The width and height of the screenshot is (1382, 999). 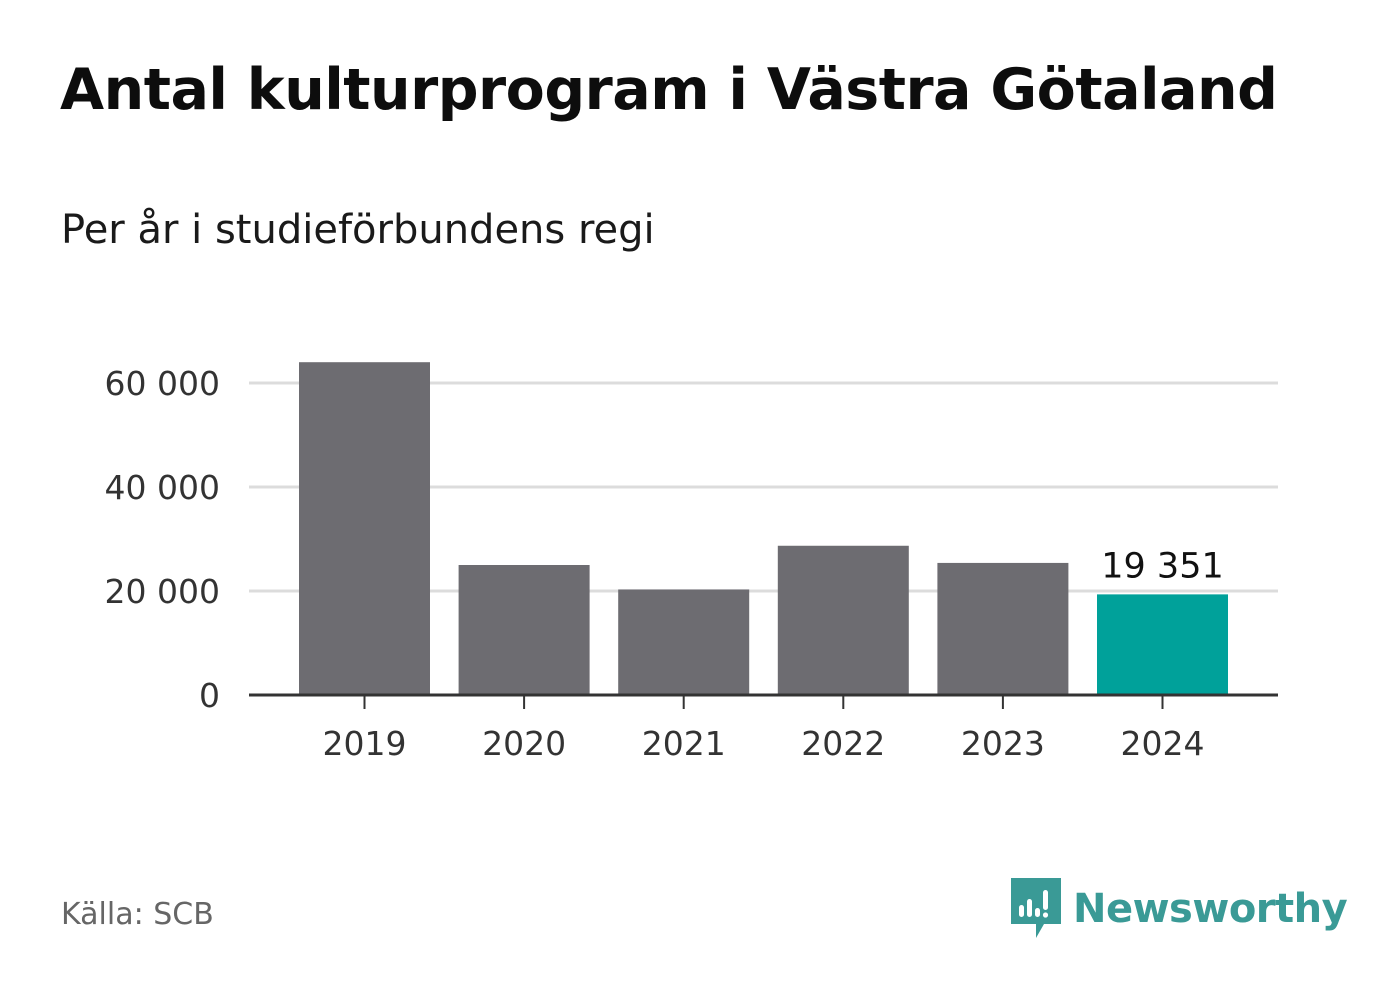 What do you see at coordinates (843, 743) in the screenshot?
I see `x-tick-label: 2022` at bounding box center [843, 743].